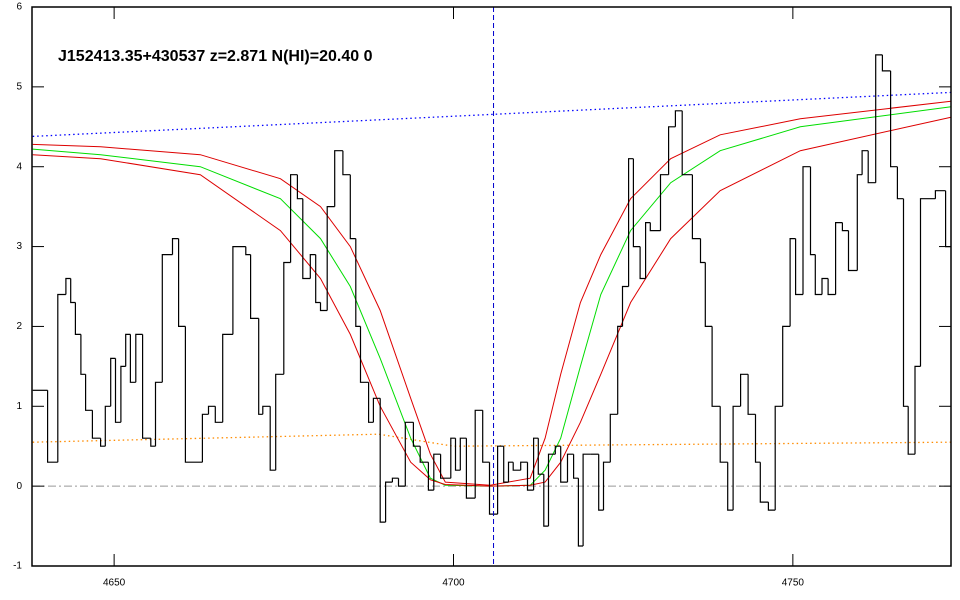 The width and height of the screenshot is (960, 600). What do you see at coordinates (19, 86) in the screenshot?
I see `y-tick-label: 5` at bounding box center [19, 86].